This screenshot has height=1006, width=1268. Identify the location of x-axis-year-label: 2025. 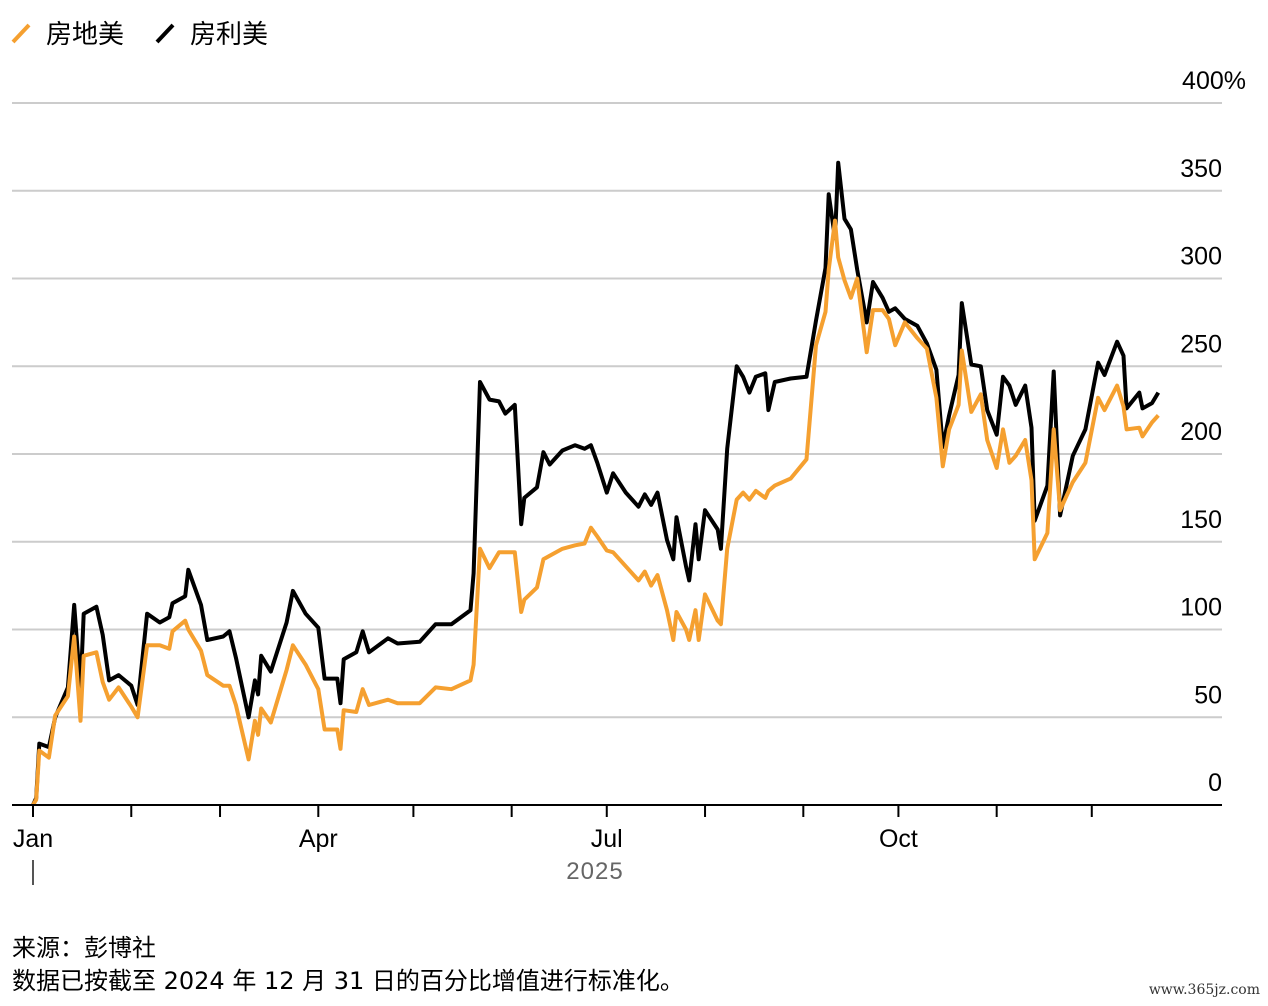
(594, 871).